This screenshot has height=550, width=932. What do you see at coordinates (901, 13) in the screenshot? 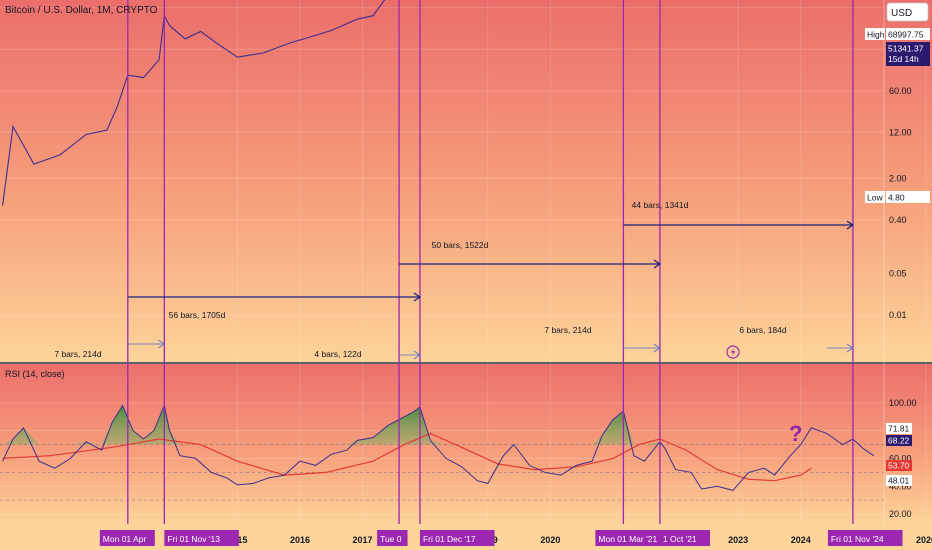
I see `currency-button-label: USD` at bounding box center [901, 13].